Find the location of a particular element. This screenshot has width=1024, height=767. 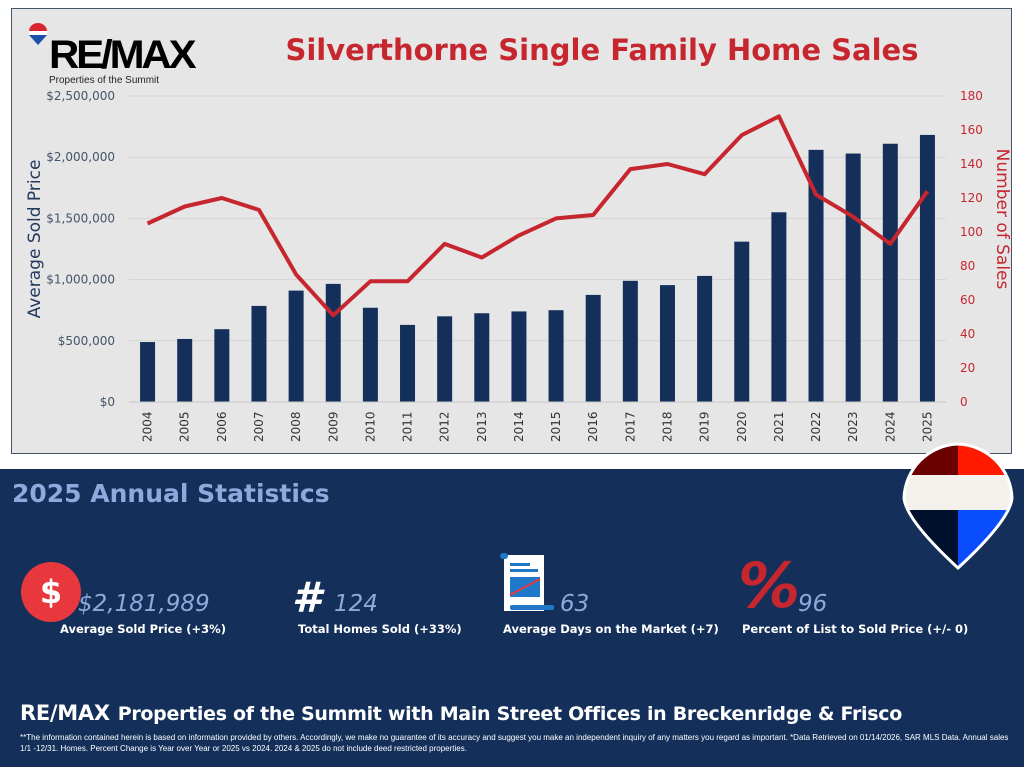

bar-2006 is located at coordinates (222, 365).